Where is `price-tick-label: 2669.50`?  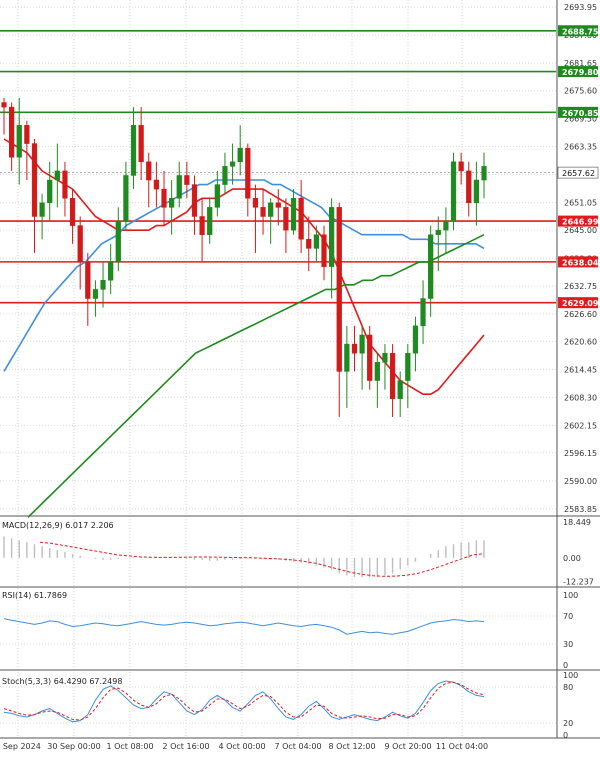
price-tick-label: 2669.50 is located at coordinates (580, 118).